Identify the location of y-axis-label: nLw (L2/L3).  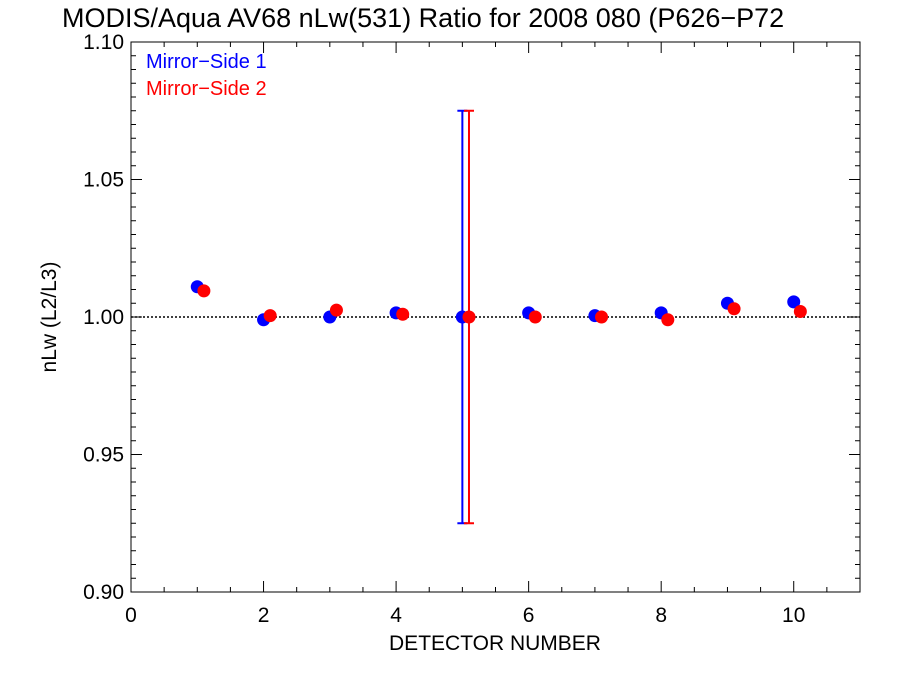
(49, 317).